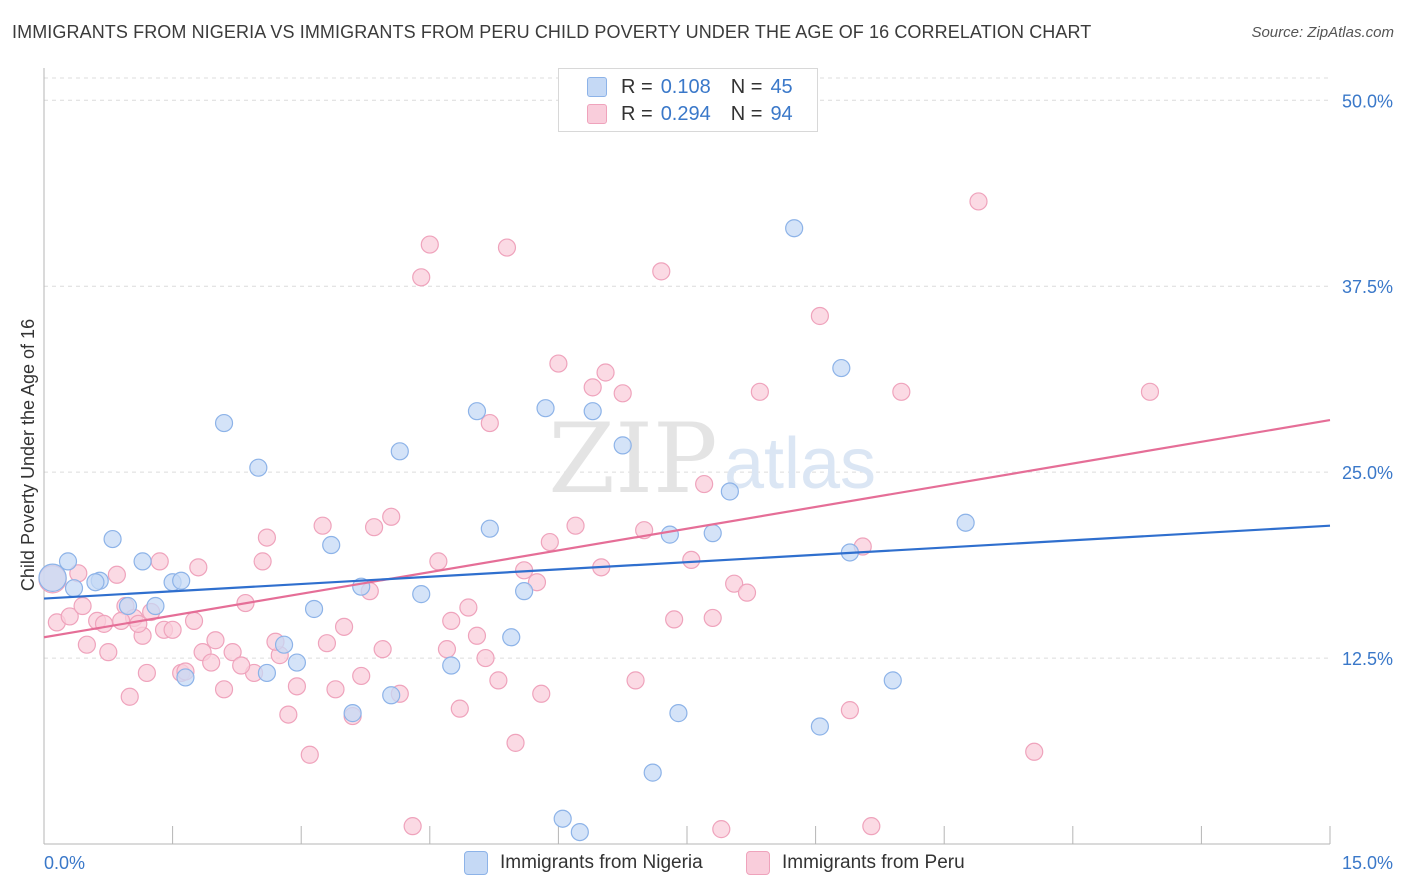 This screenshot has height=892, width=1406. Describe the element at coordinates (1322, 32) in the screenshot. I see `source-label: Source: ZipAtlas.com` at that location.